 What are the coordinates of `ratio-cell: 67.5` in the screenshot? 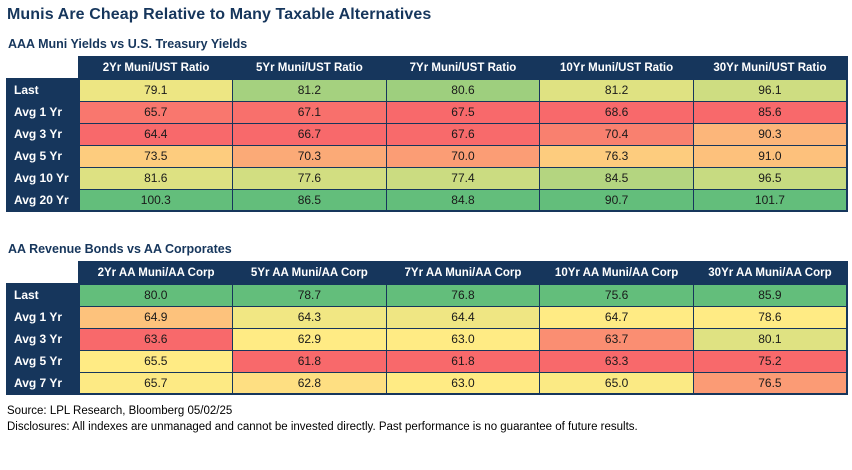 It's located at (463, 112).